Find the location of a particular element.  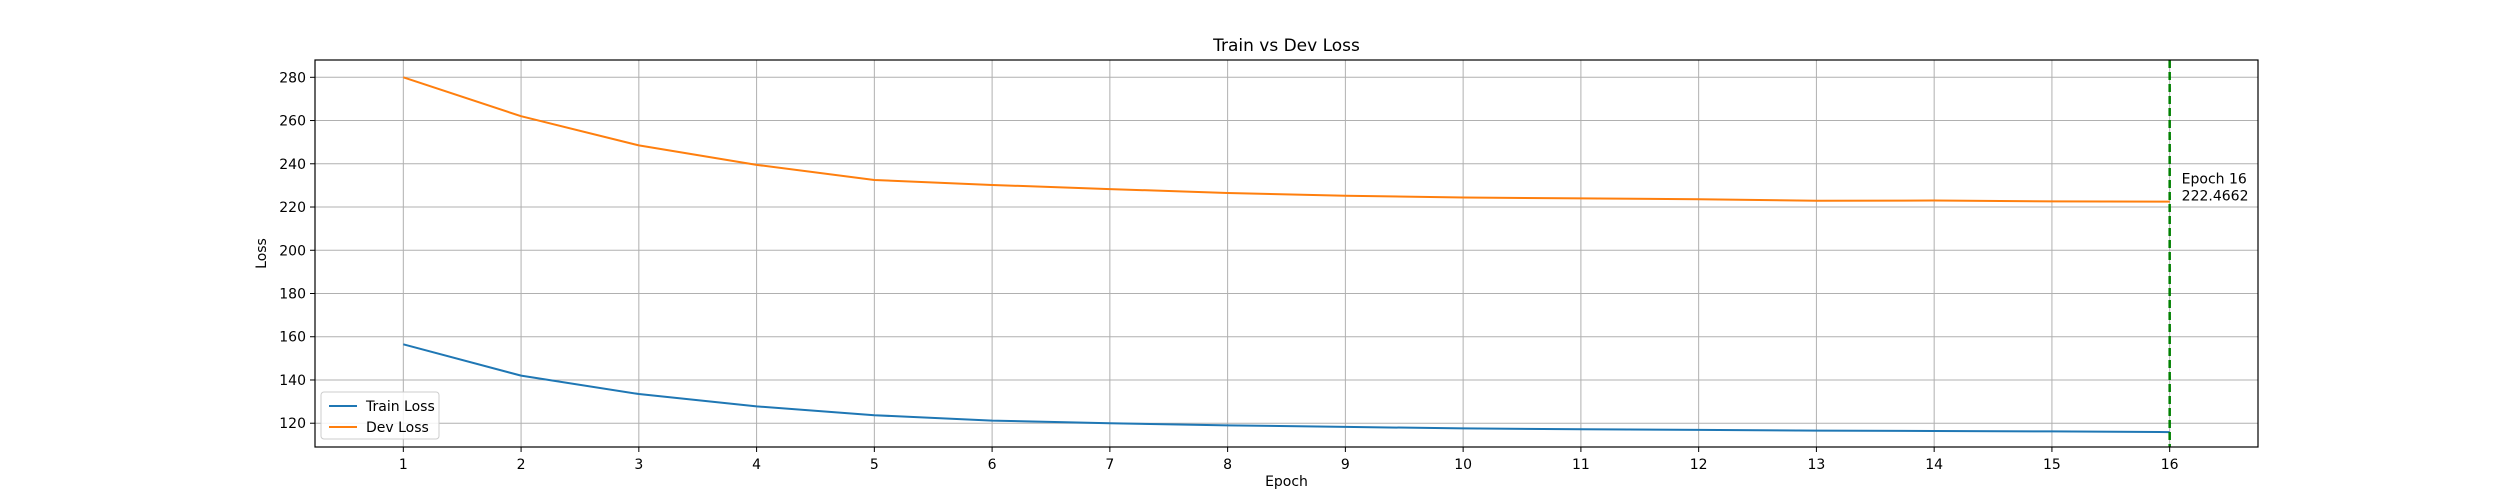

y-axis: 120 140 160 180 200 220 240 260 280 is located at coordinates (297, 251).